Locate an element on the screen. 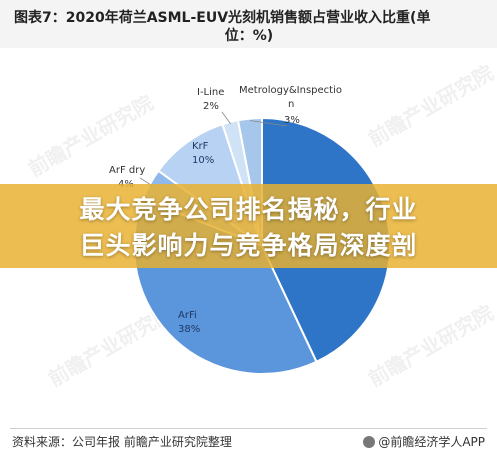 This screenshot has height=462, width=497. slice-label-metrology: Metrology&Inspectio is located at coordinates (290, 90).